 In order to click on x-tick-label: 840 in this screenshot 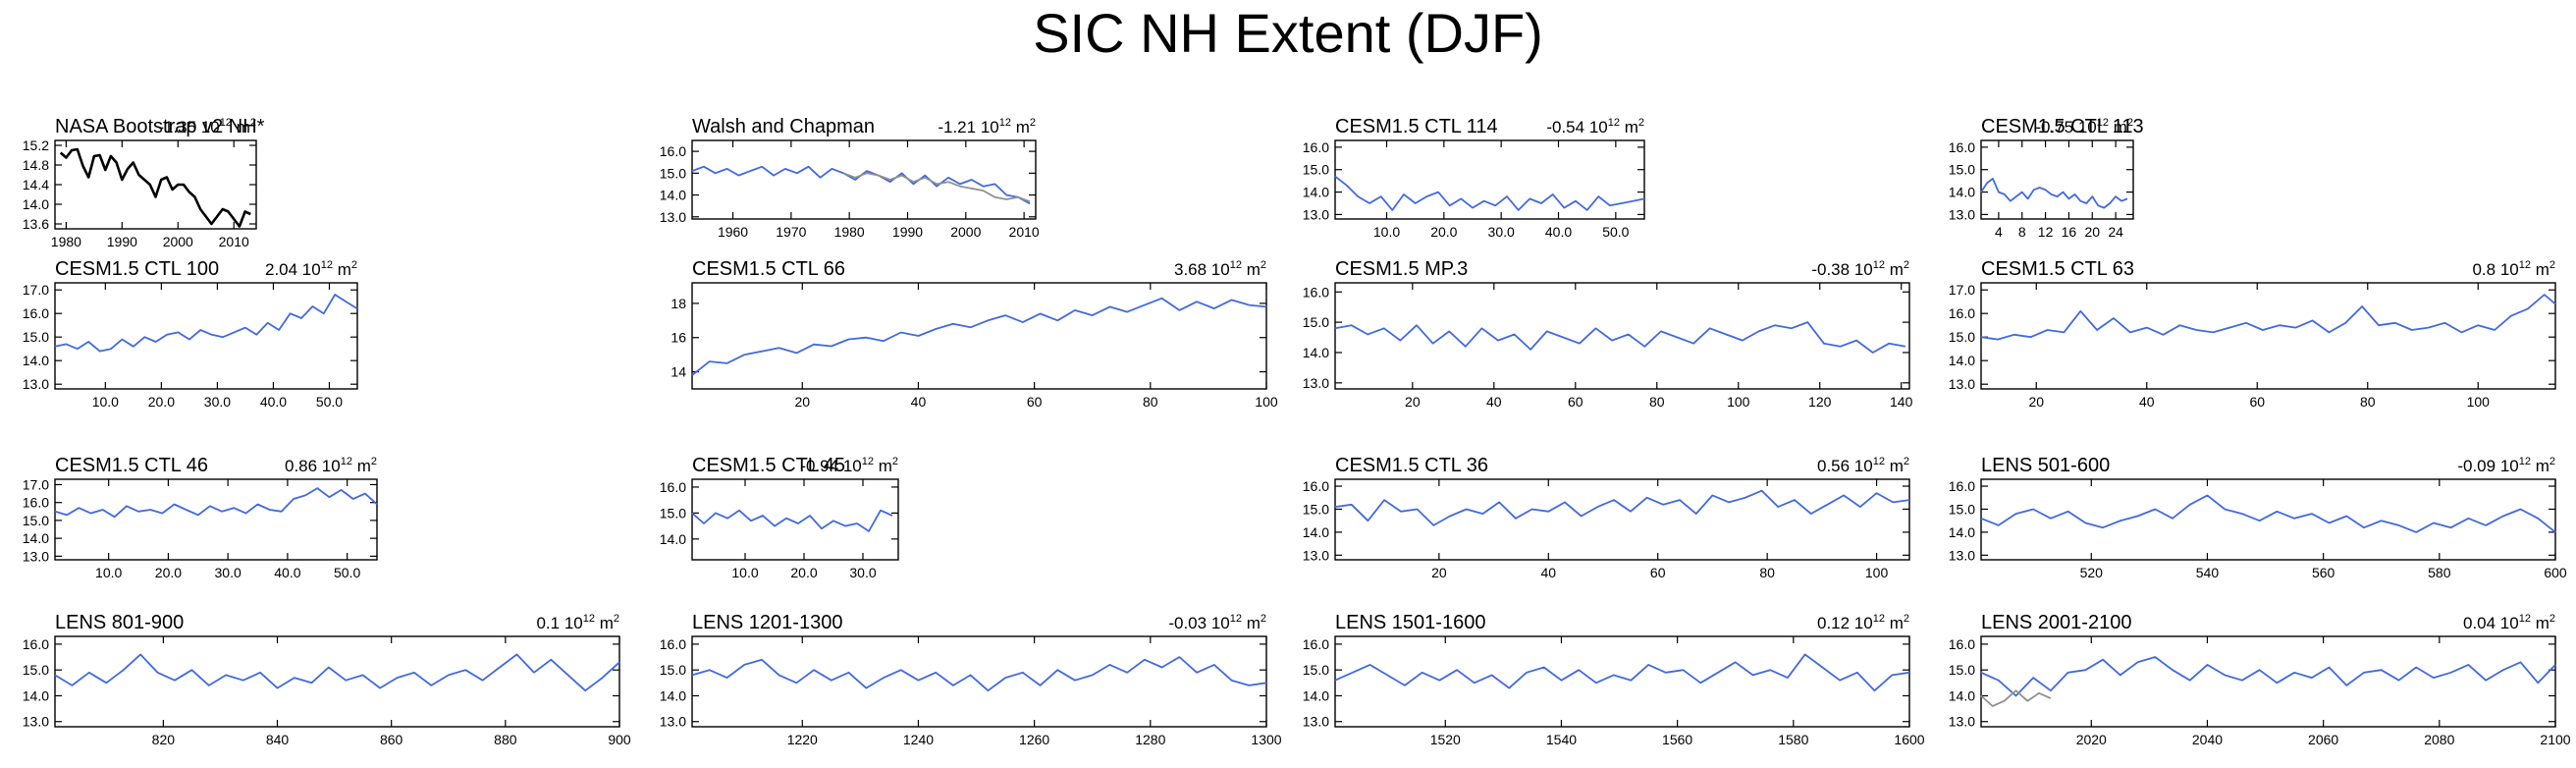, I will do `click(278, 739)`.